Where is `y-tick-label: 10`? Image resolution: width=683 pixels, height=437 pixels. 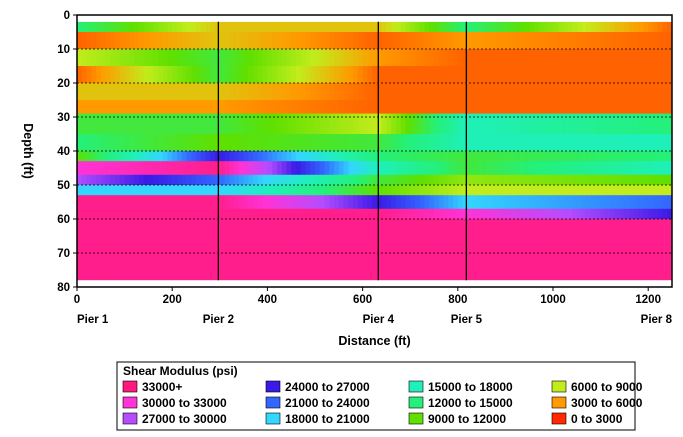
y-tick-label: 10 is located at coordinates (63, 50).